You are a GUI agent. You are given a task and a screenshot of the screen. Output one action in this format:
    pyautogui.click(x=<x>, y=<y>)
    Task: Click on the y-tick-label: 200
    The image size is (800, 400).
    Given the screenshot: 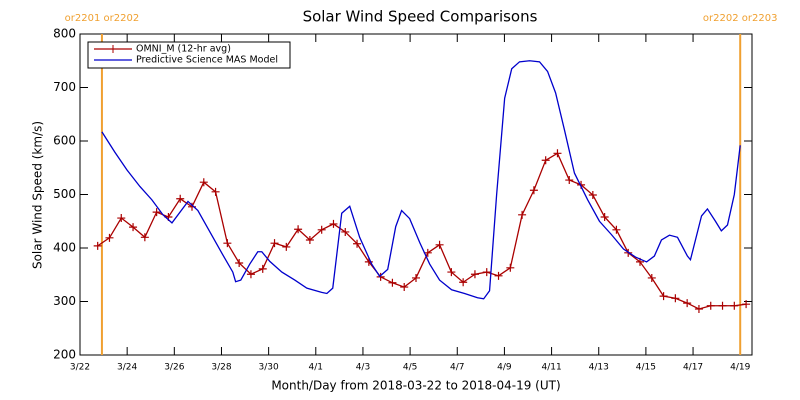 What is the action you would take?
    pyautogui.click(x=64, y=355)
    